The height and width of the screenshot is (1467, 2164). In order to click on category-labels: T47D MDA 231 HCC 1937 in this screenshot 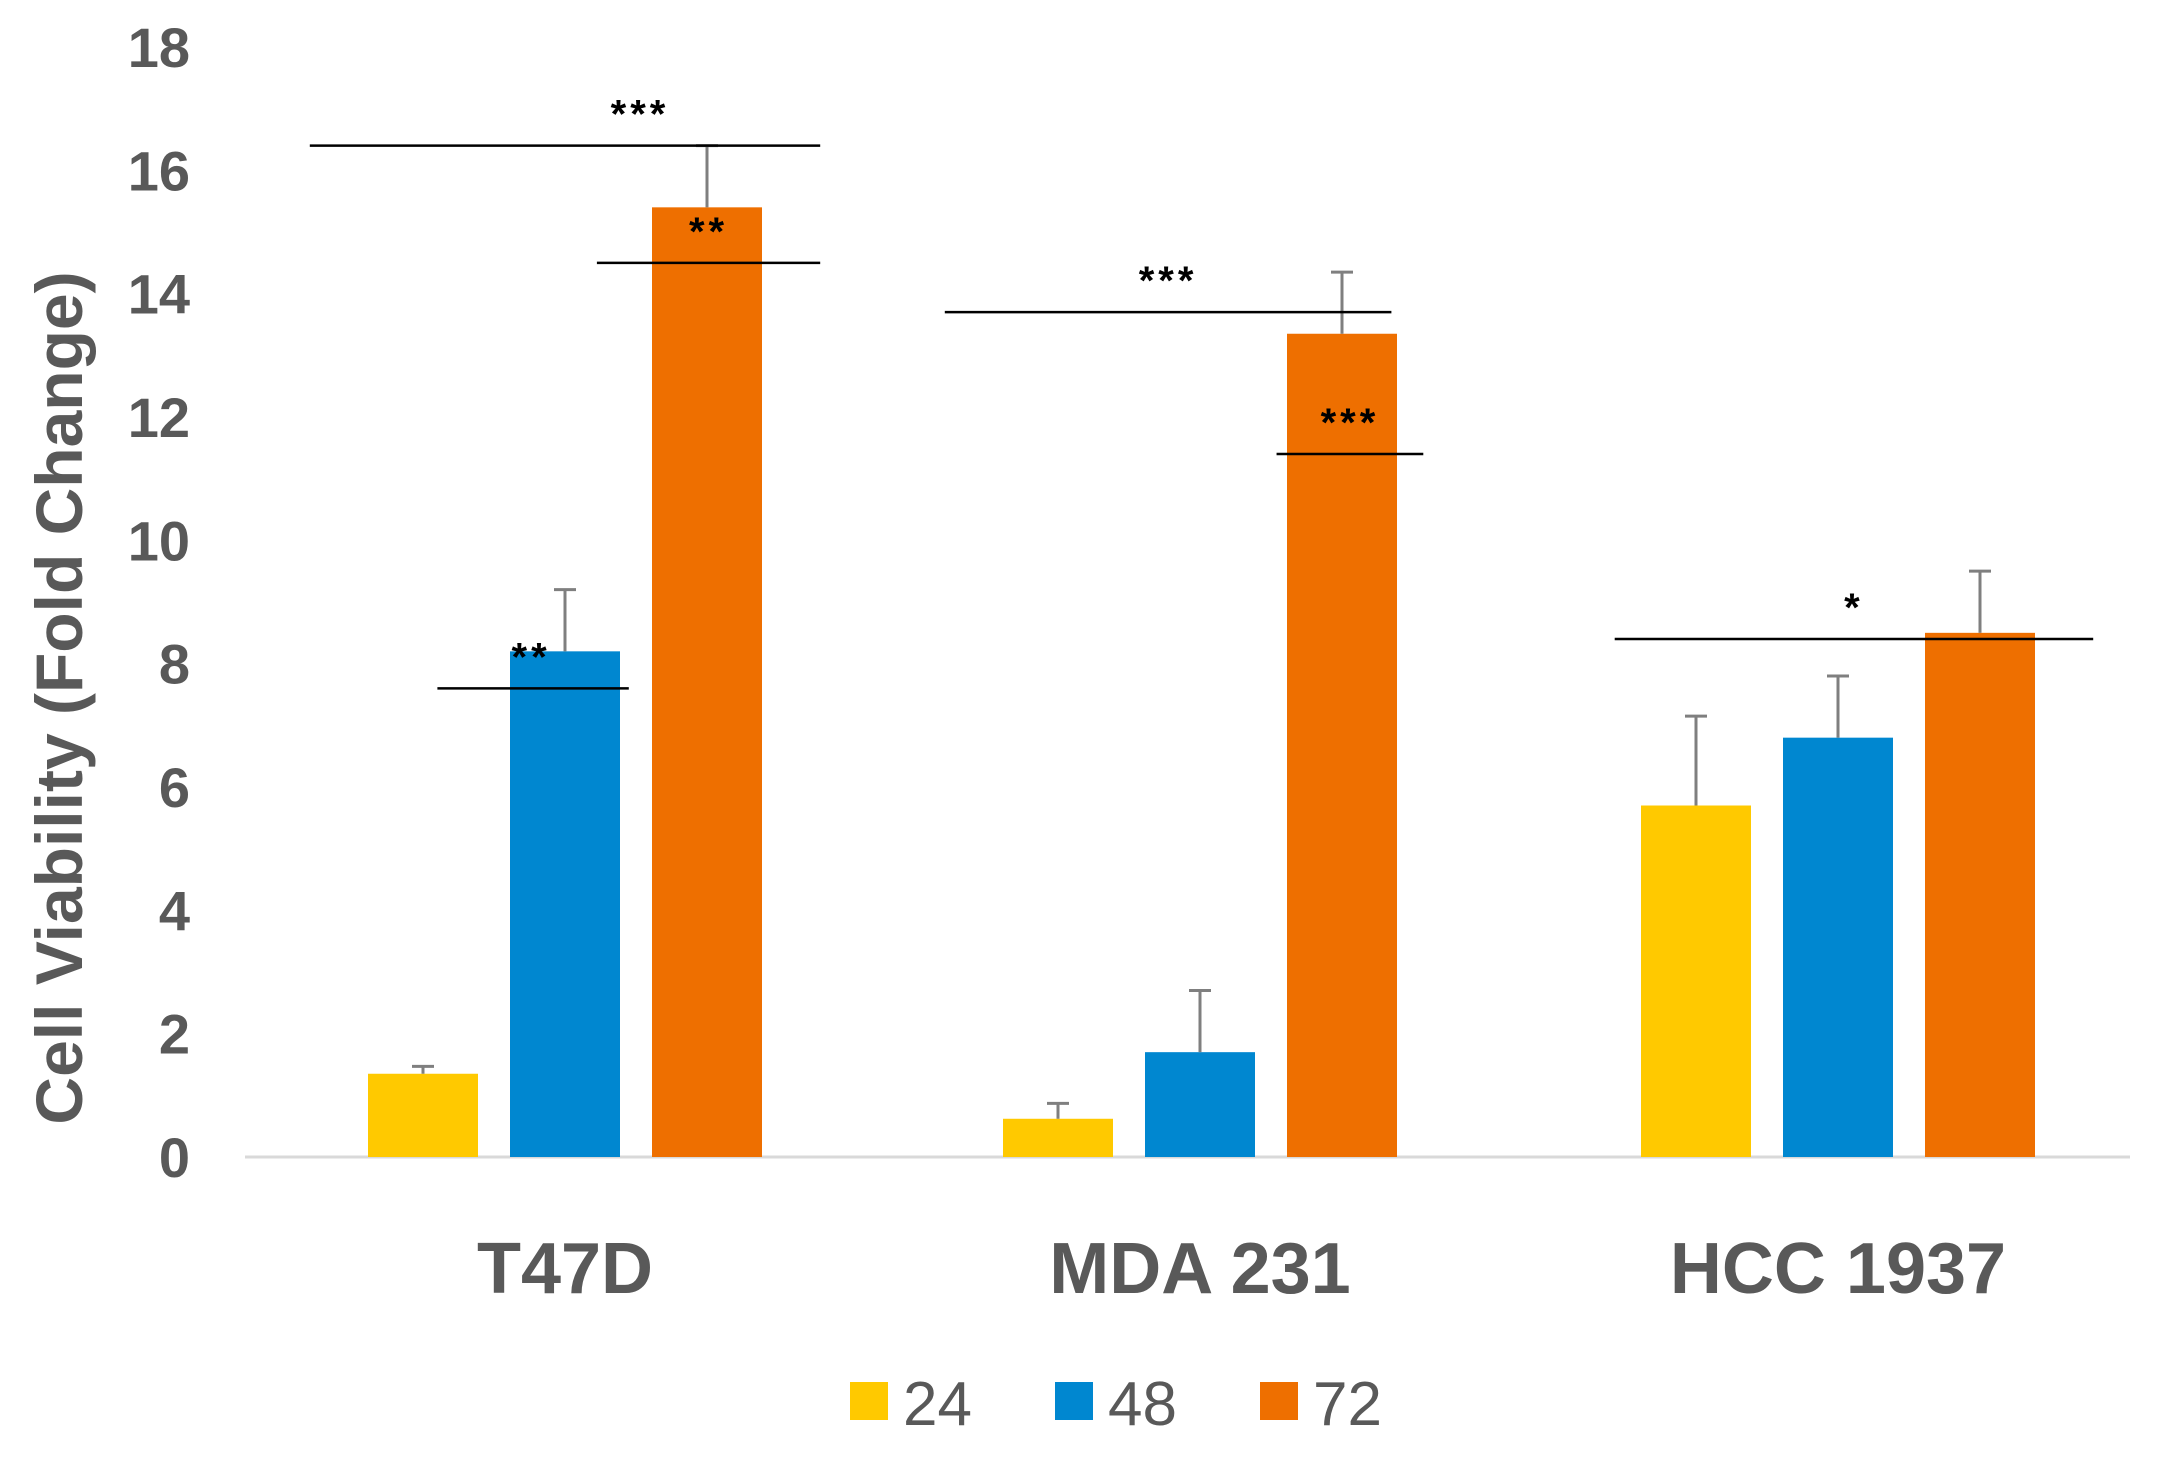, I will do `click(1241, 1269)`.